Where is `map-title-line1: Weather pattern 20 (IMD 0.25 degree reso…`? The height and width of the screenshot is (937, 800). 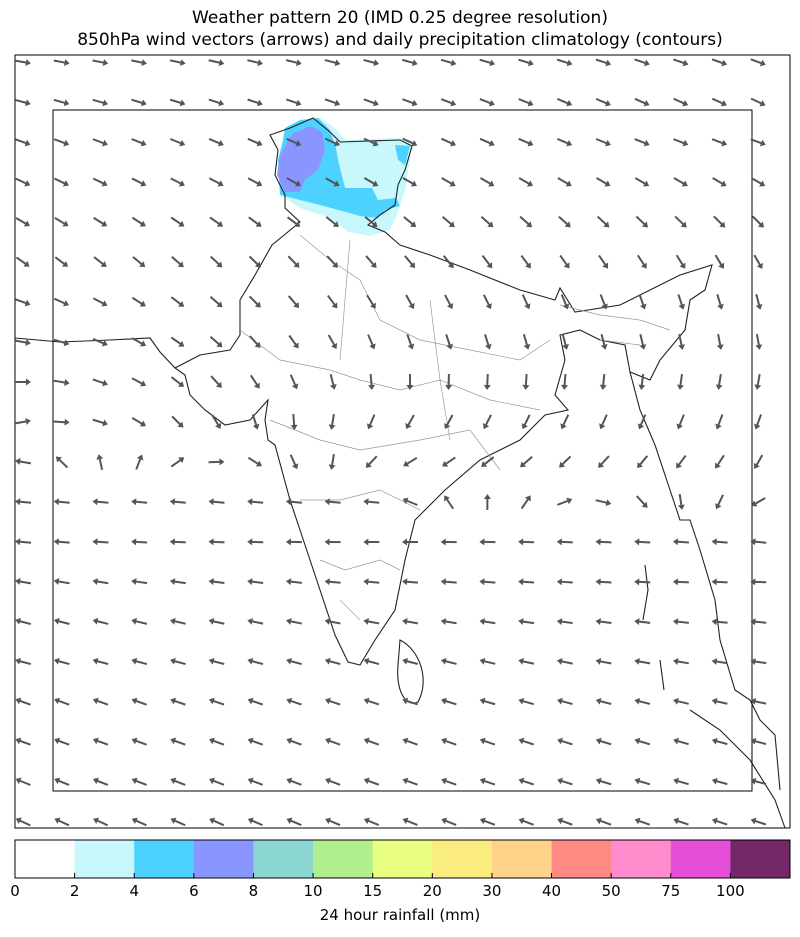
map-title-line1: Weather pattern 20 (IMD 0.25 degree reso… is located at coordinates (400, 18).